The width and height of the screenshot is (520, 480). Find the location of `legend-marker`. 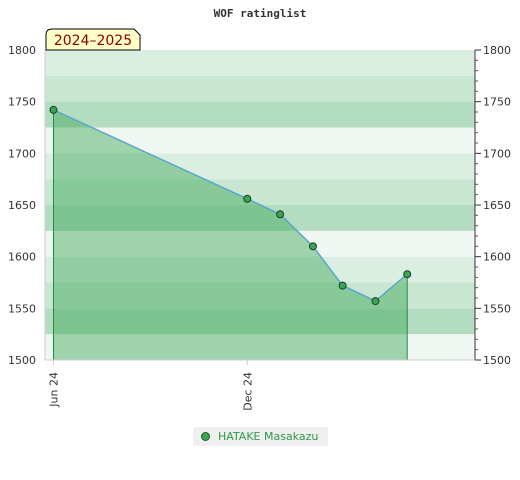

legend-marker is located at coordinates (205, 436).